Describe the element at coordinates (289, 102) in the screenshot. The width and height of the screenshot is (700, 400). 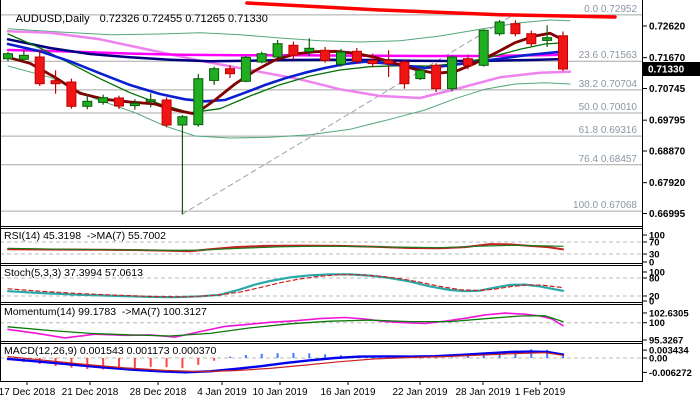
I see `overlay-band-lower` at that location.